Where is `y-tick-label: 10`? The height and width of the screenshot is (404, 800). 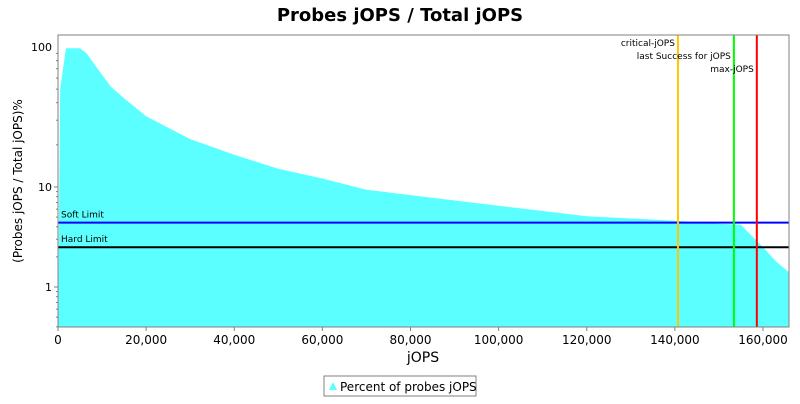
y-tick-label: 10 is located at coordinates (45, 187).